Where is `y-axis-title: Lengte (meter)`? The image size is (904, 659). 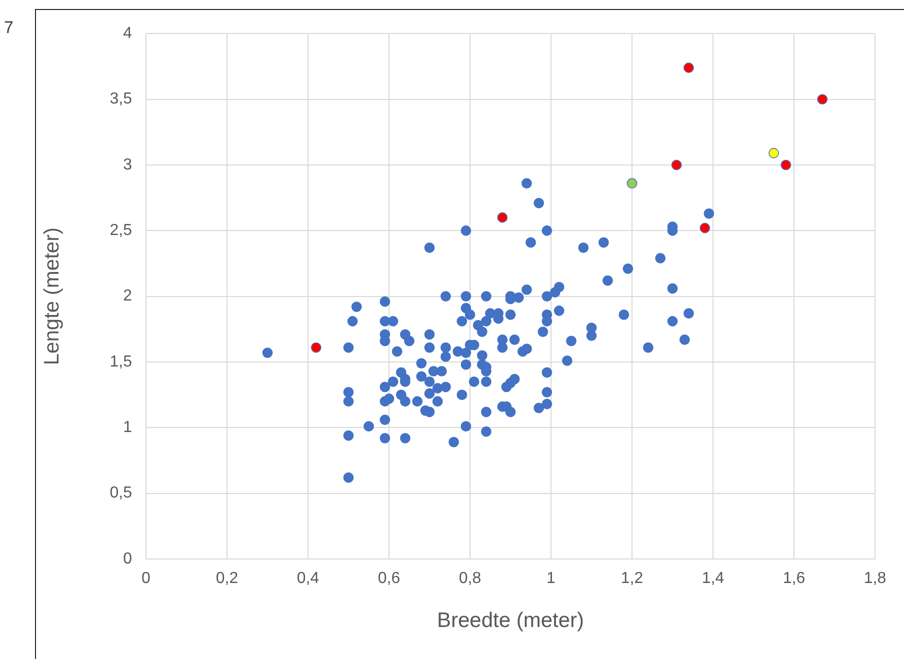
y-axis-title: Lengte (meter) is located at coordinates (52, 296).